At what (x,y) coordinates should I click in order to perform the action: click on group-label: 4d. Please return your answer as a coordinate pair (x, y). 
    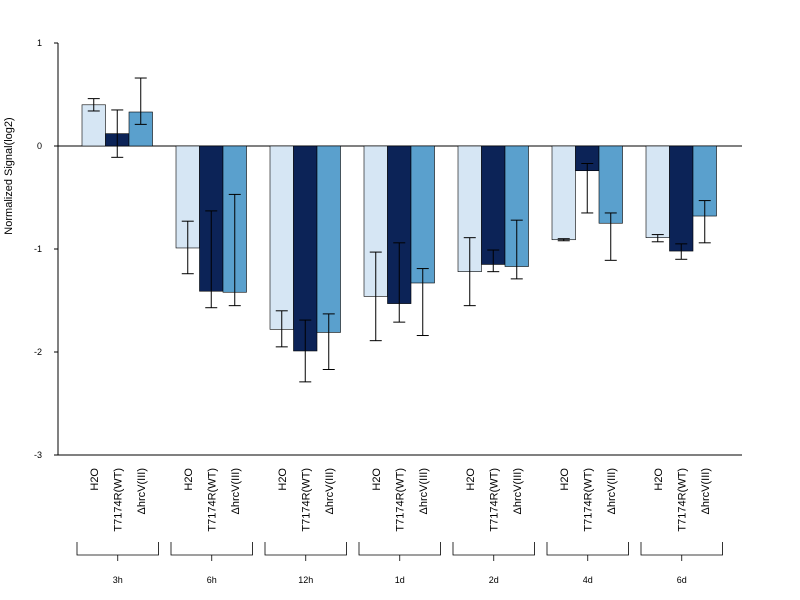
    Looking at the image, I should click on (588, 580).